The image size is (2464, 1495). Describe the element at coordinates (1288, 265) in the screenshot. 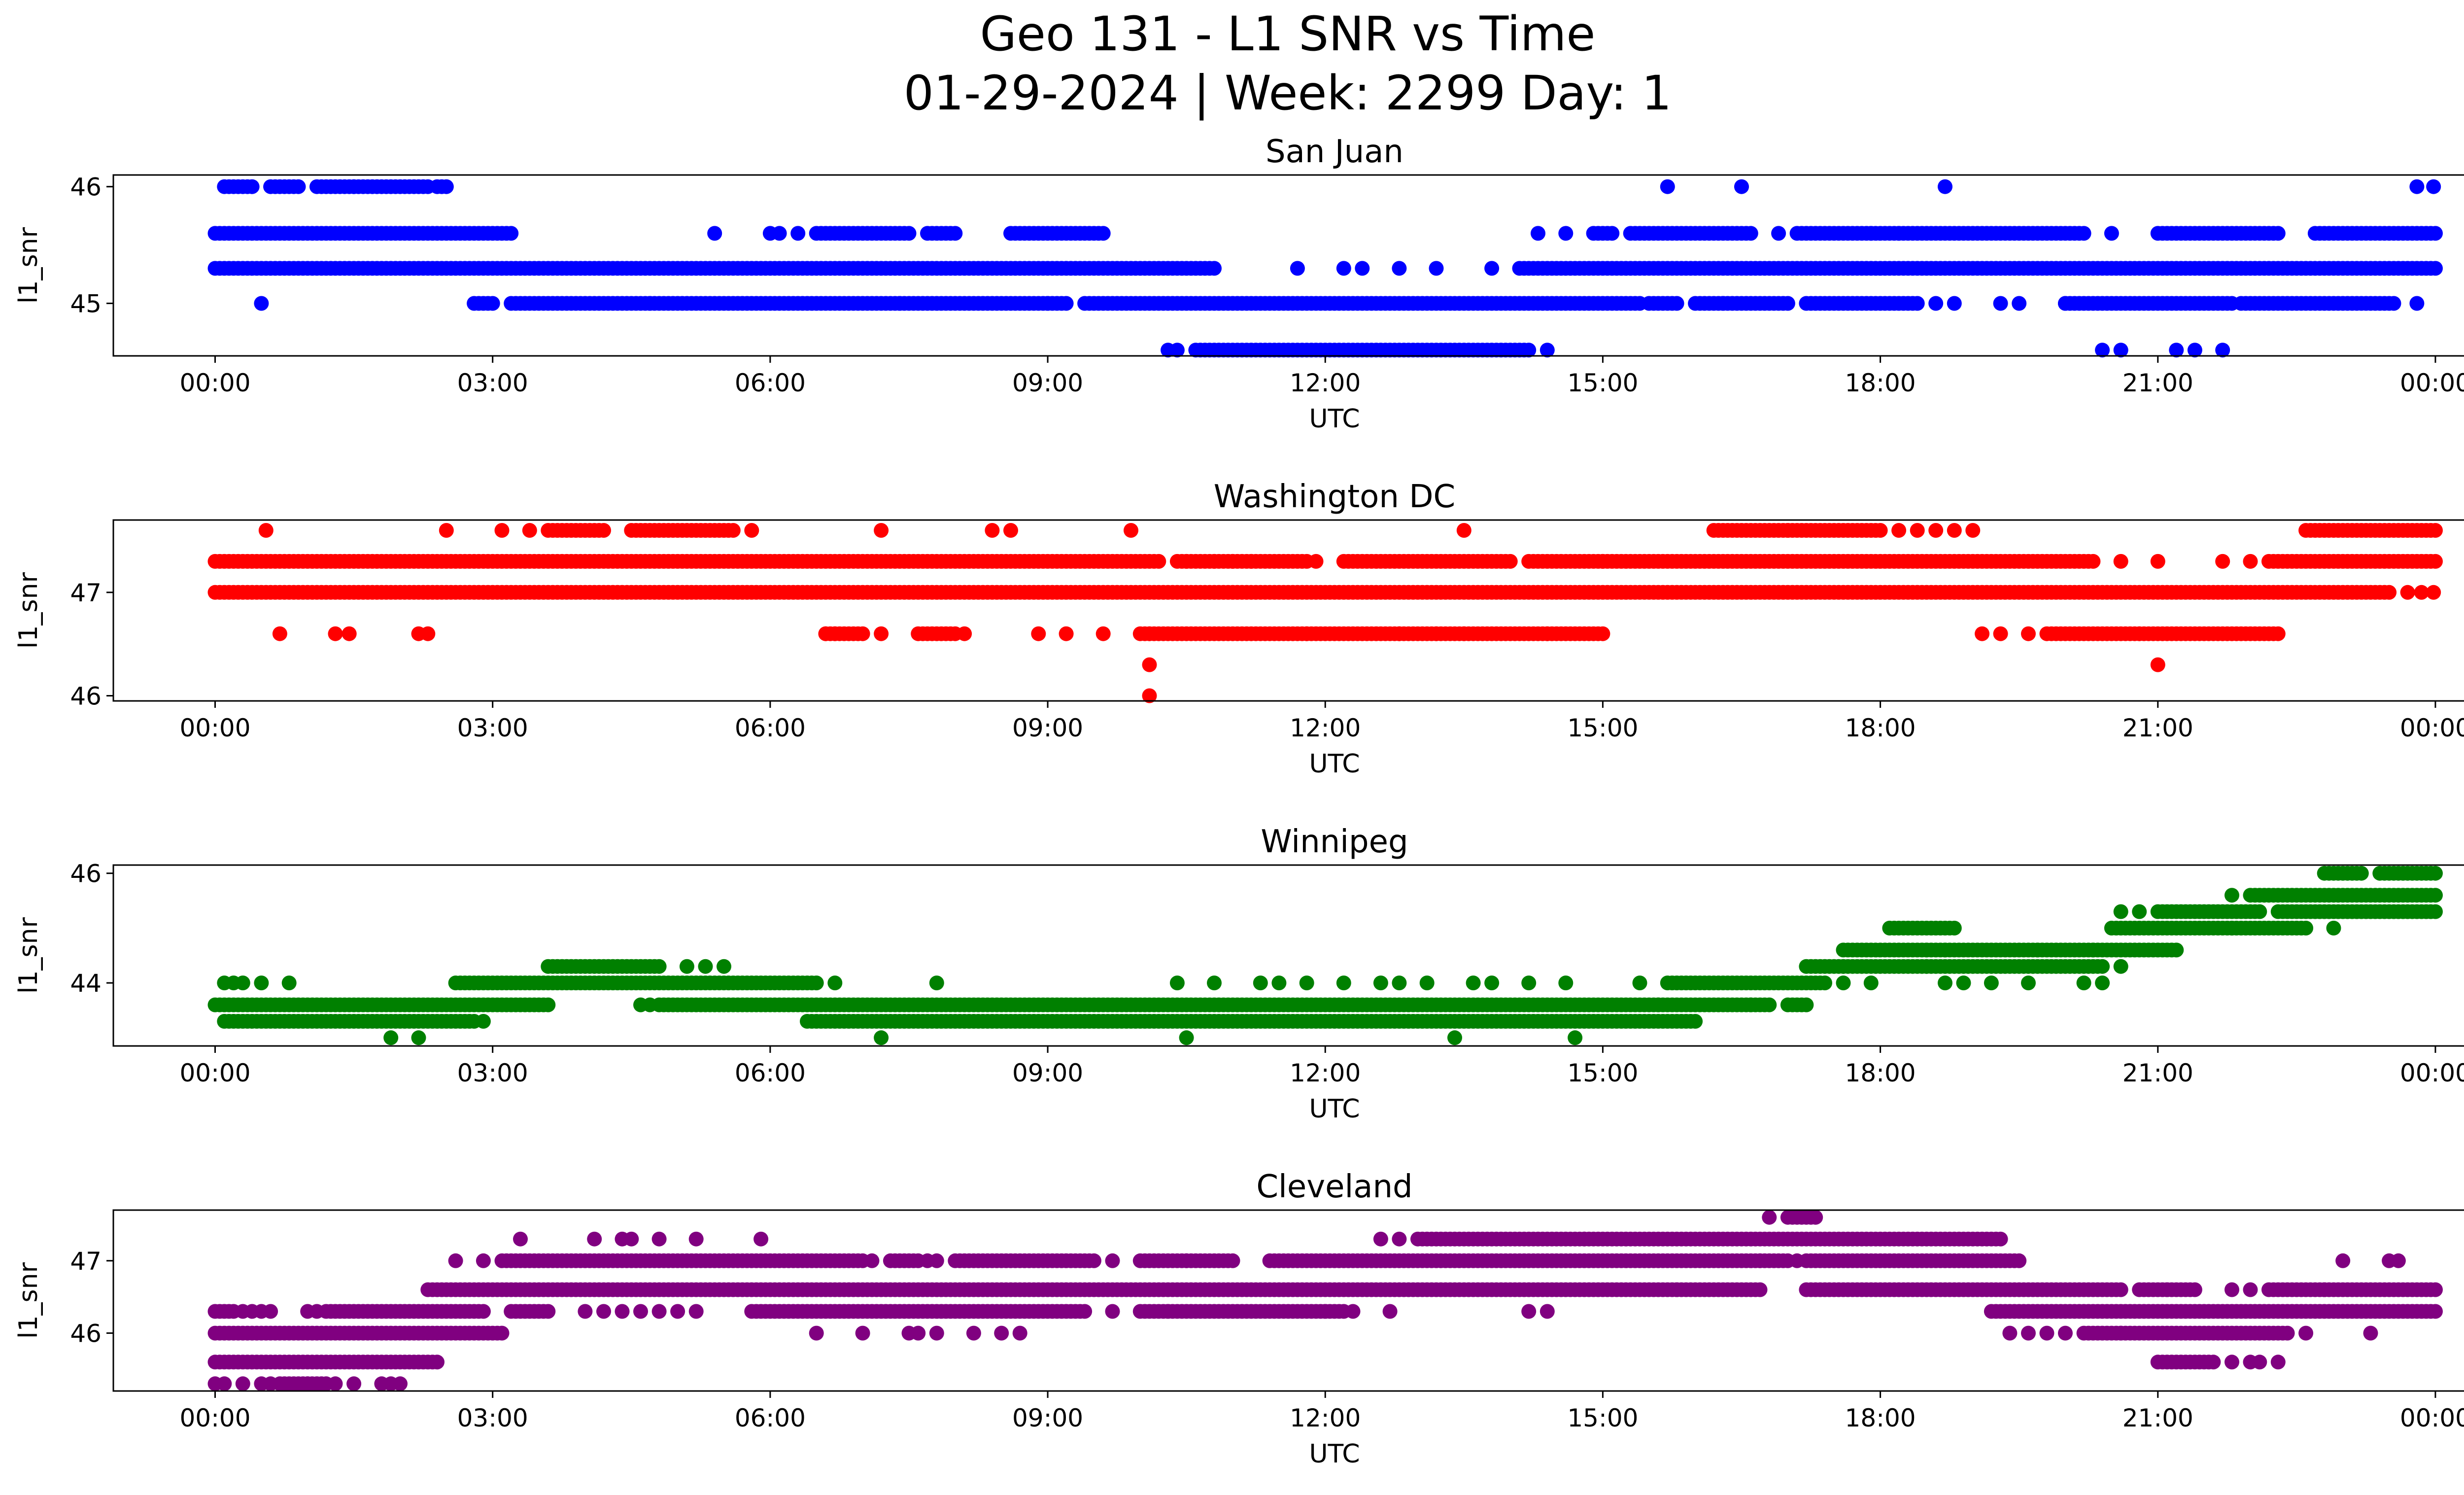

I see `axes-frame` at that location.